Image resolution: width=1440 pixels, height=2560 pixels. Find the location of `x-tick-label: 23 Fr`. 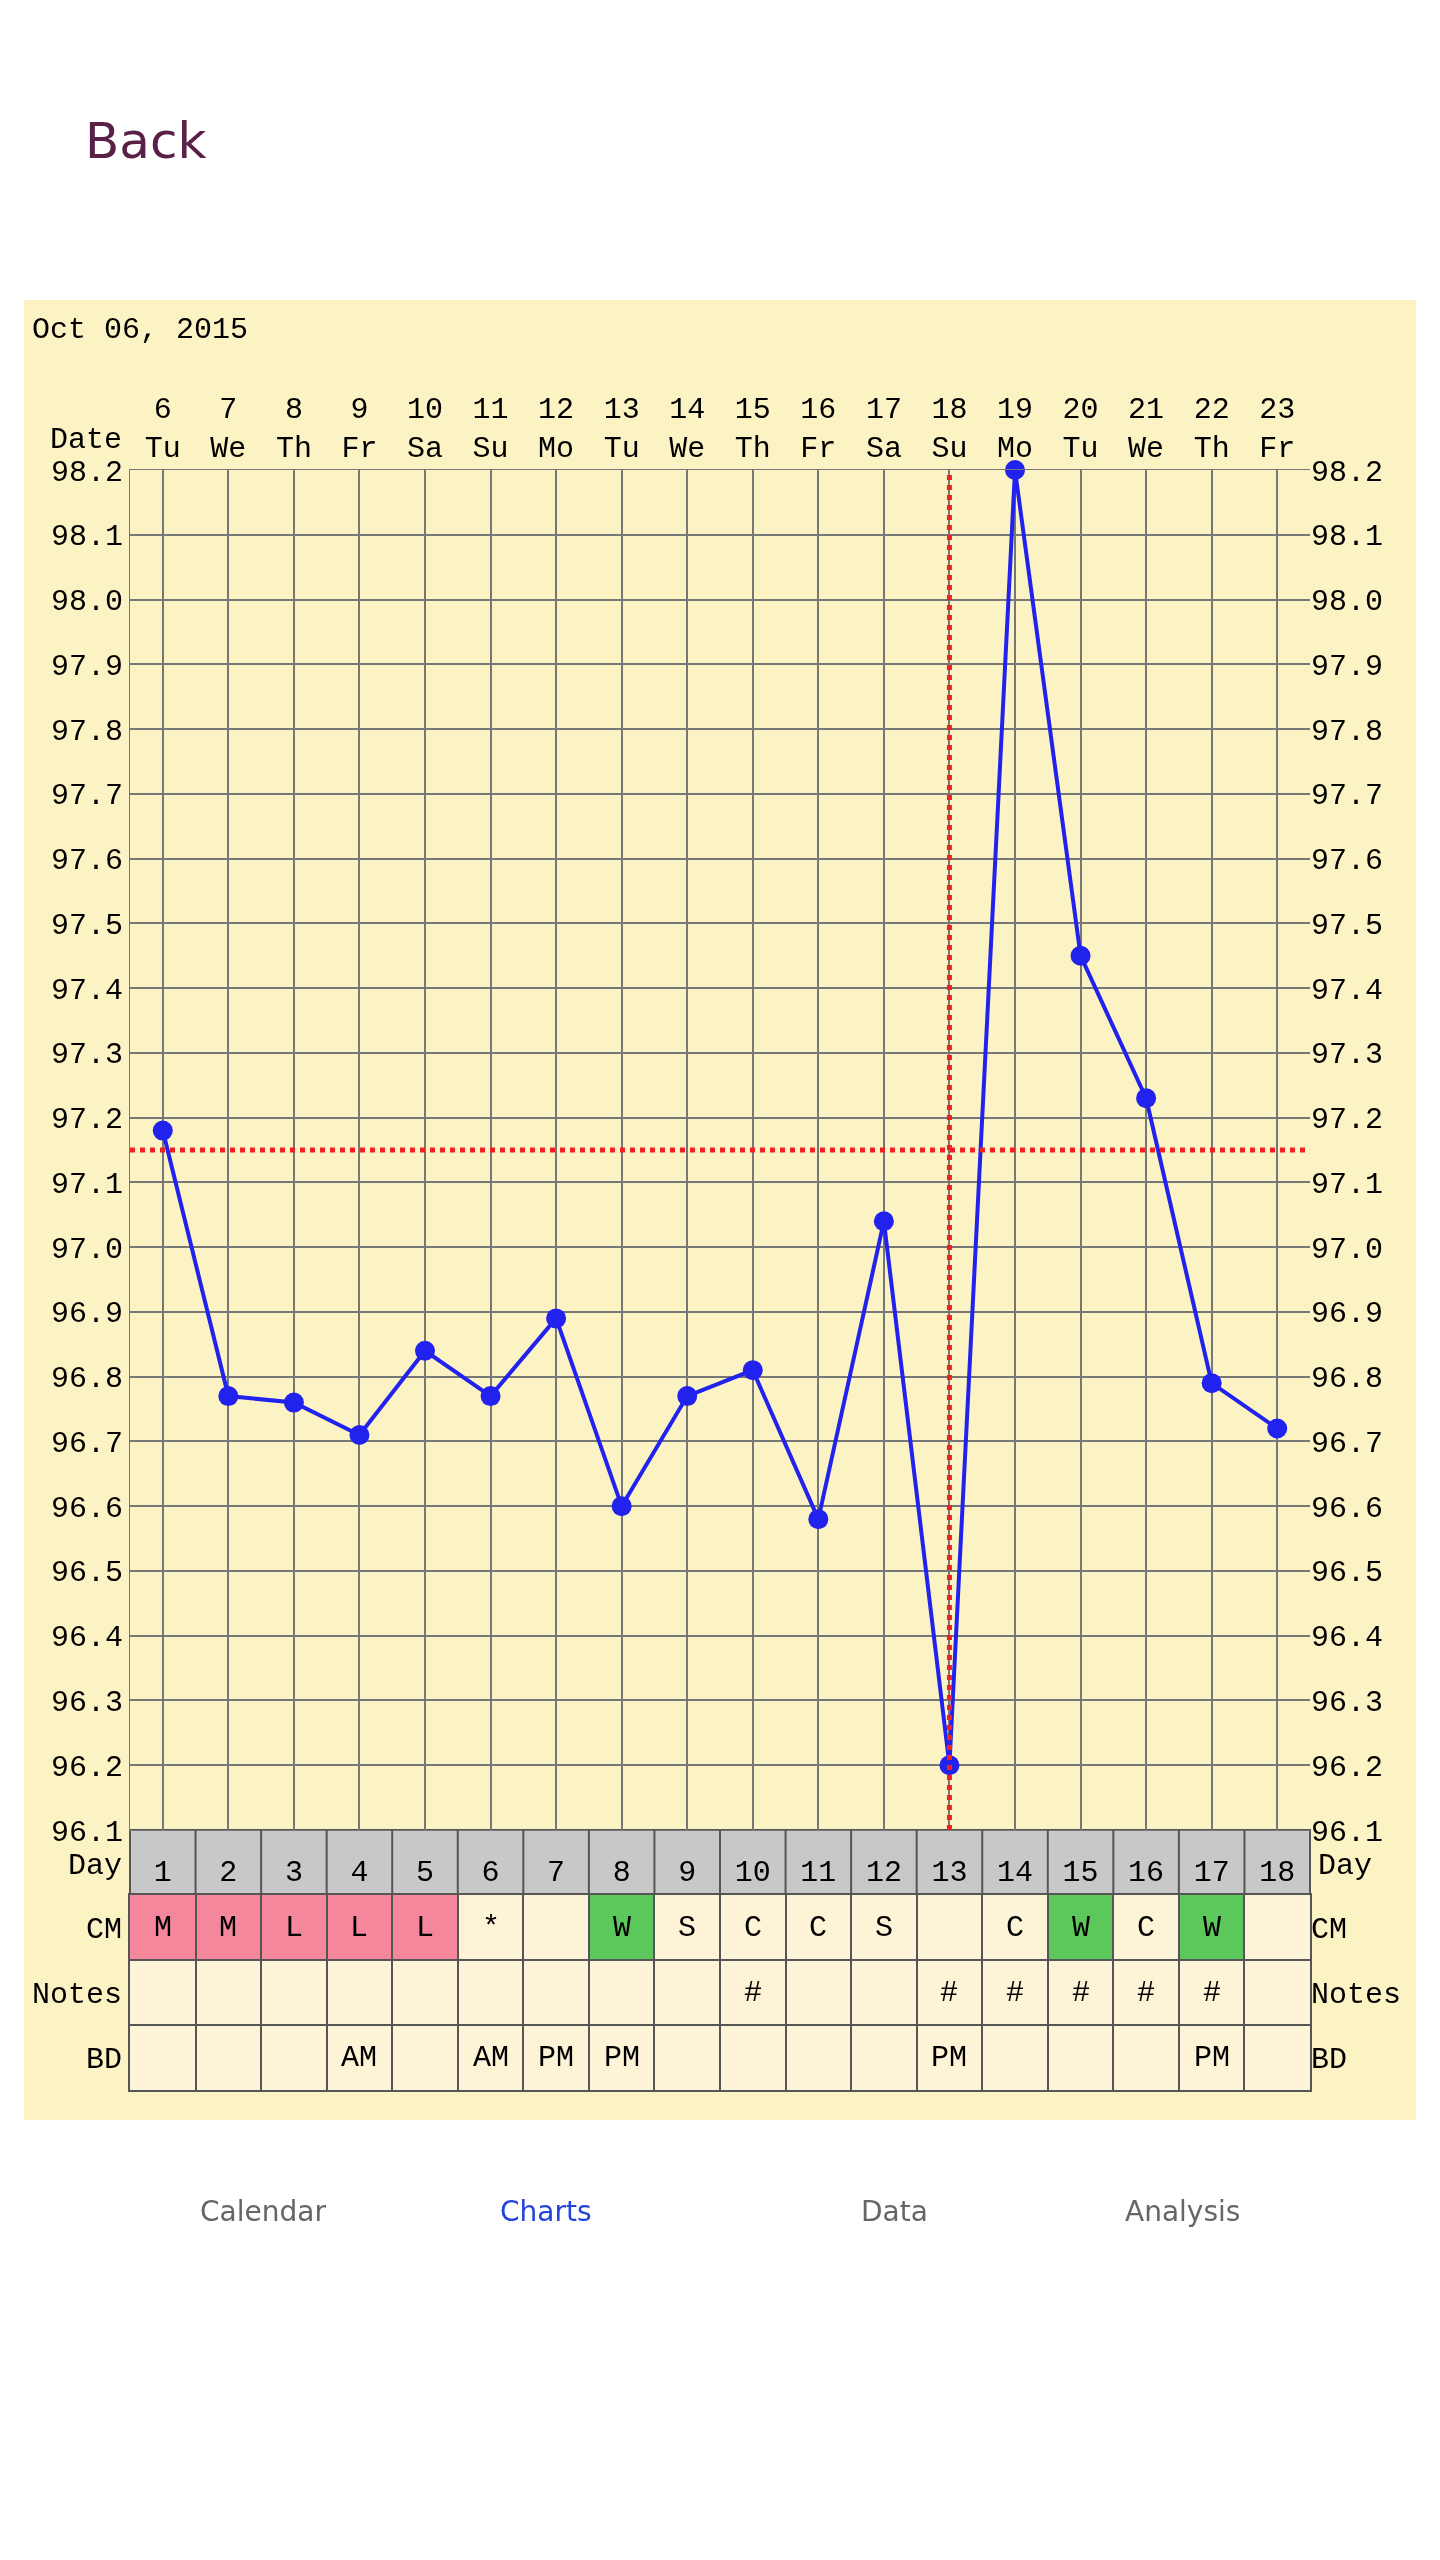

x-tick-label: 23 Fr is located at coordinates (1277, 429).